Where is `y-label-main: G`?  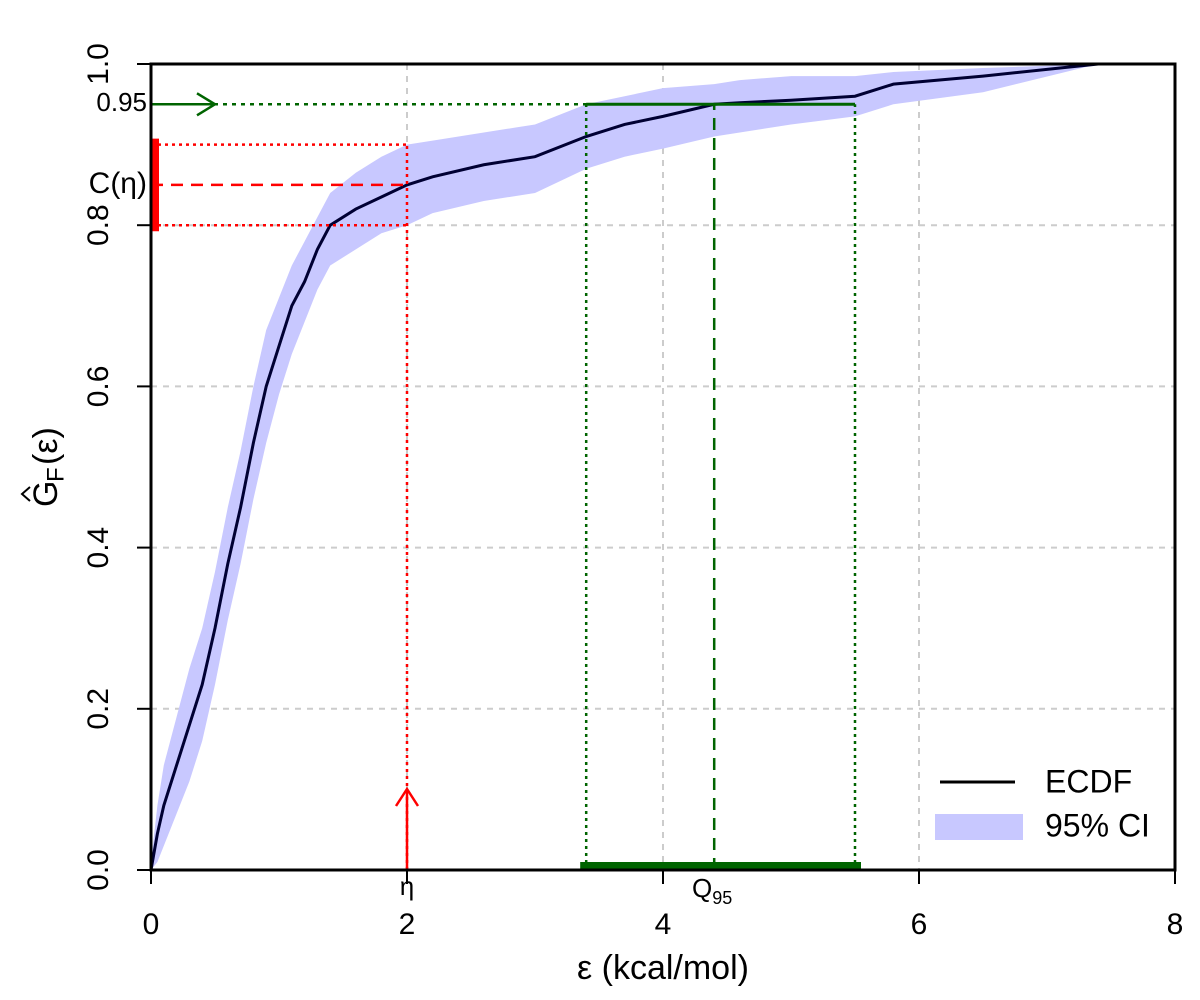
y-label-main: G is located at coordinates (46, 494).